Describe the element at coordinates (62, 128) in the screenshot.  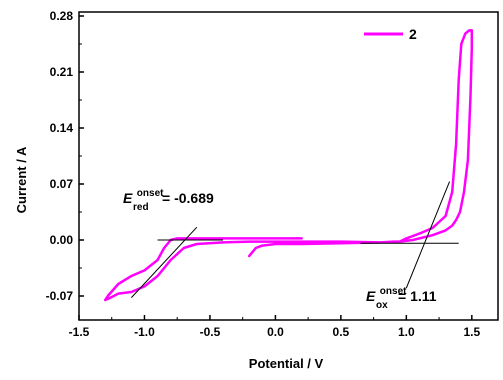
I see `y-tick-label: 0.14` at that location.